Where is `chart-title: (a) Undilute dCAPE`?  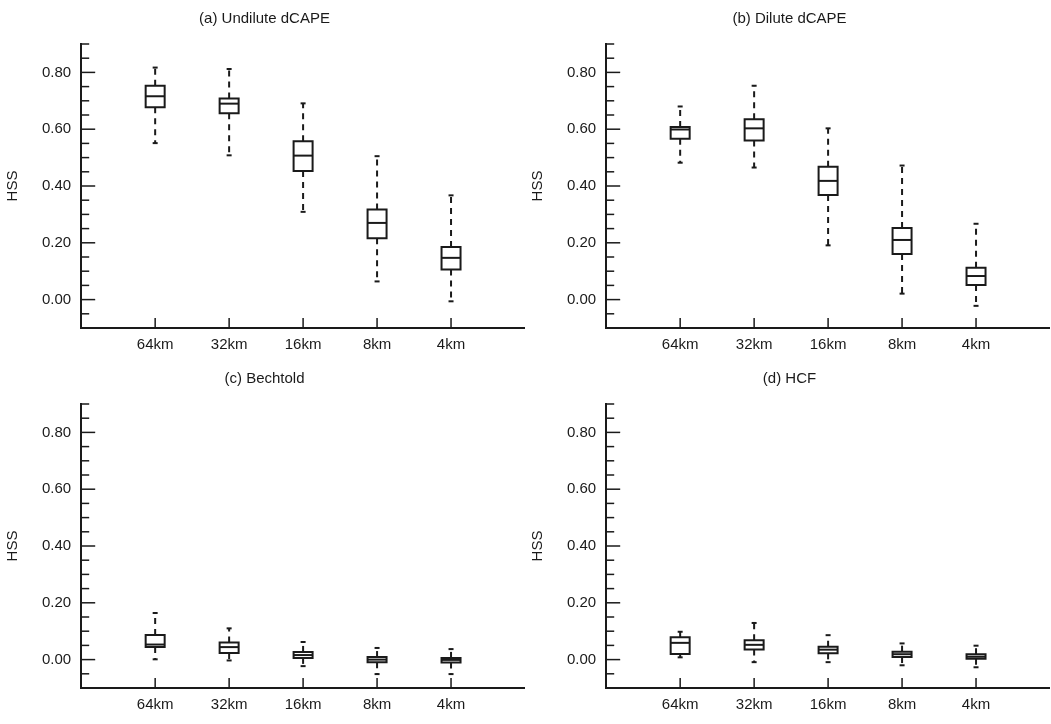
chart-title: (a) Undilute dCAPE is located at coordinates (264, 18).